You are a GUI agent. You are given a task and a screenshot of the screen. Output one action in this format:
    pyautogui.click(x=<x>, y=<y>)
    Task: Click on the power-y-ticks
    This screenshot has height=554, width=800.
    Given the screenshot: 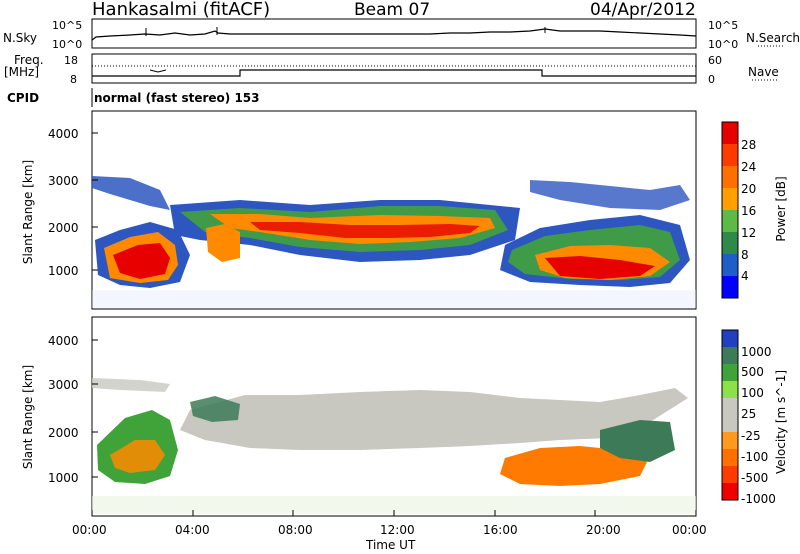 What is the action you would take?
    pyautogui.click(x=95, y=201)
    